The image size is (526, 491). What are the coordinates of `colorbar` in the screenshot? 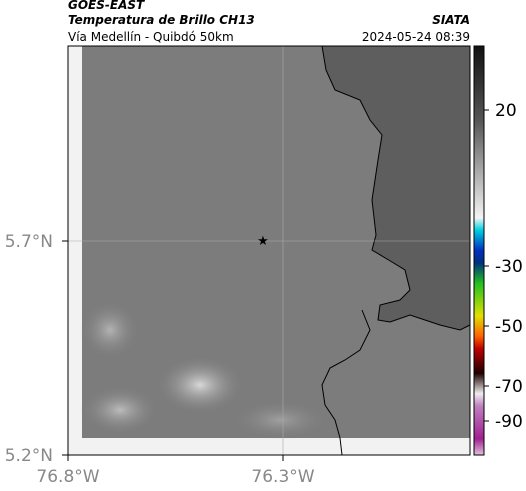 It's located at (481, 250).